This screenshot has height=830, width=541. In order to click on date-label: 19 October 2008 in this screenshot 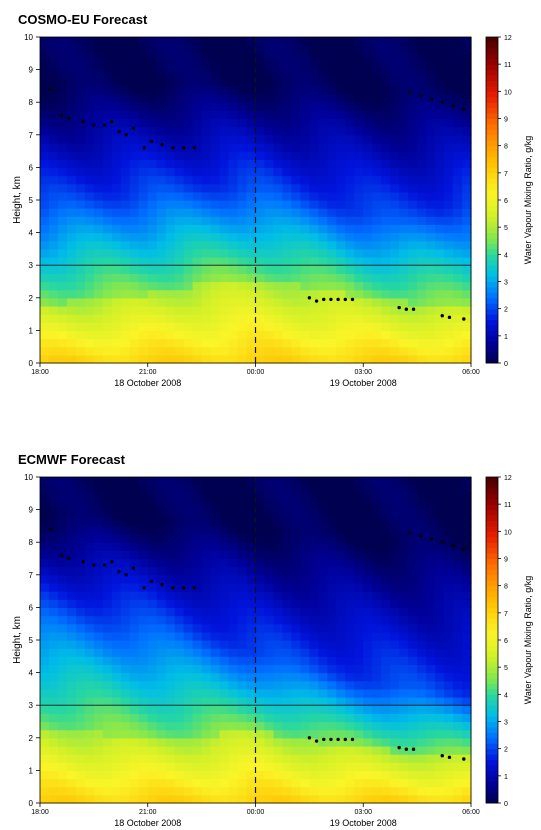, I will do `click(363, 383)`.